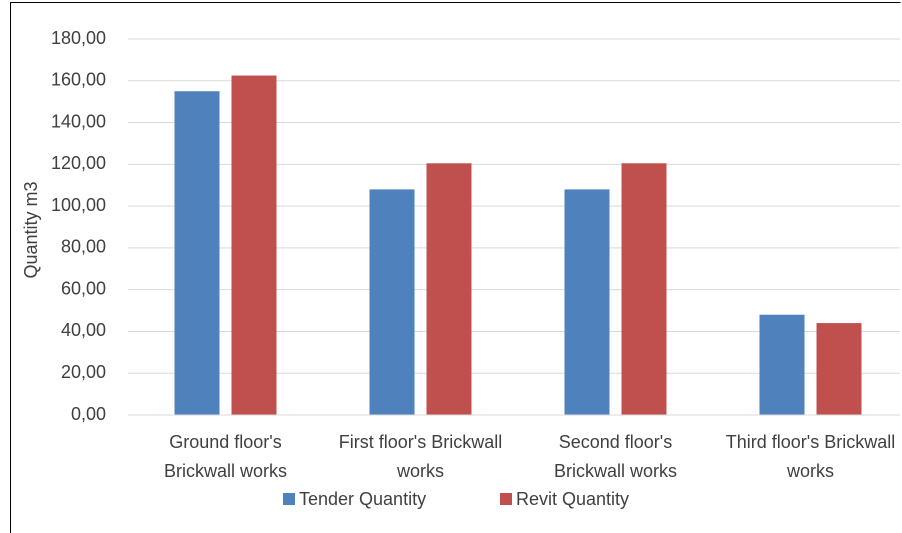  What do you see at coordinates (83, 330) in the screenshot?
I see `y-tick-label: 40,00` at bounding box center [83, 330].